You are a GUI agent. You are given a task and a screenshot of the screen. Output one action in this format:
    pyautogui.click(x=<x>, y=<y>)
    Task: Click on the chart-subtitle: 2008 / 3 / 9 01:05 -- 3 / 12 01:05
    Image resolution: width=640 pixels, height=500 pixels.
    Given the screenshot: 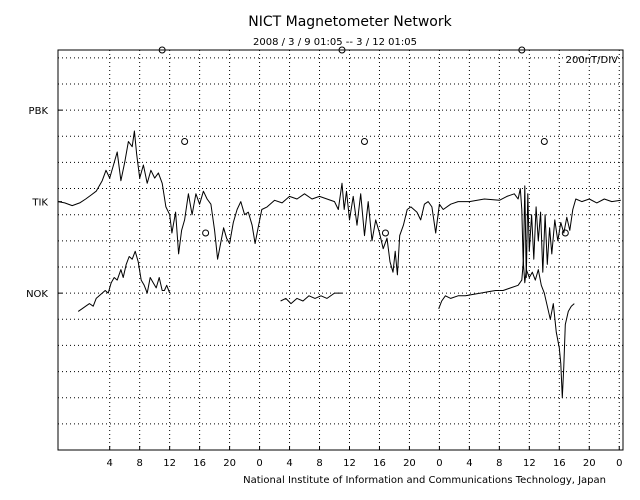 What is the action you would take?
    pyautogui.click(x=335, y=42)
    